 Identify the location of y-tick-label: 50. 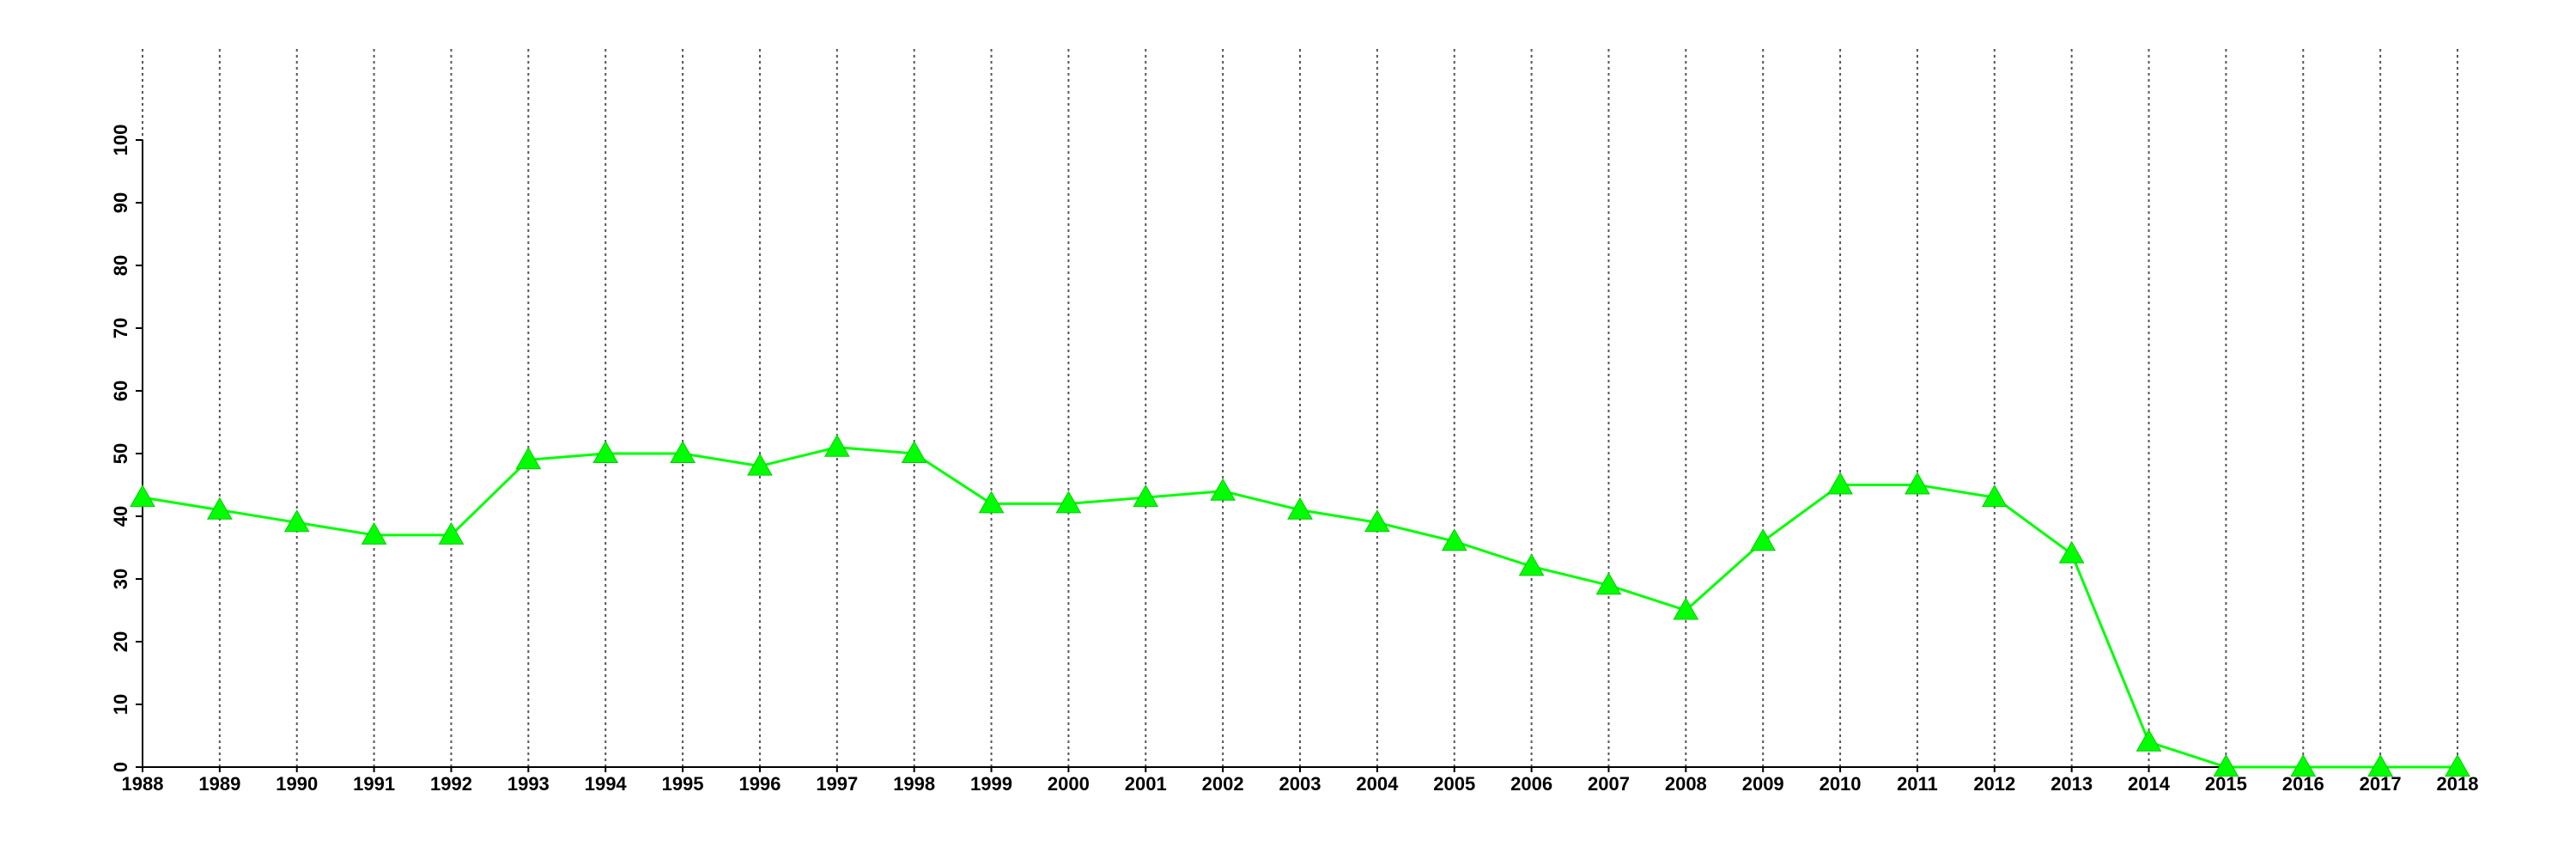
(121, 454).